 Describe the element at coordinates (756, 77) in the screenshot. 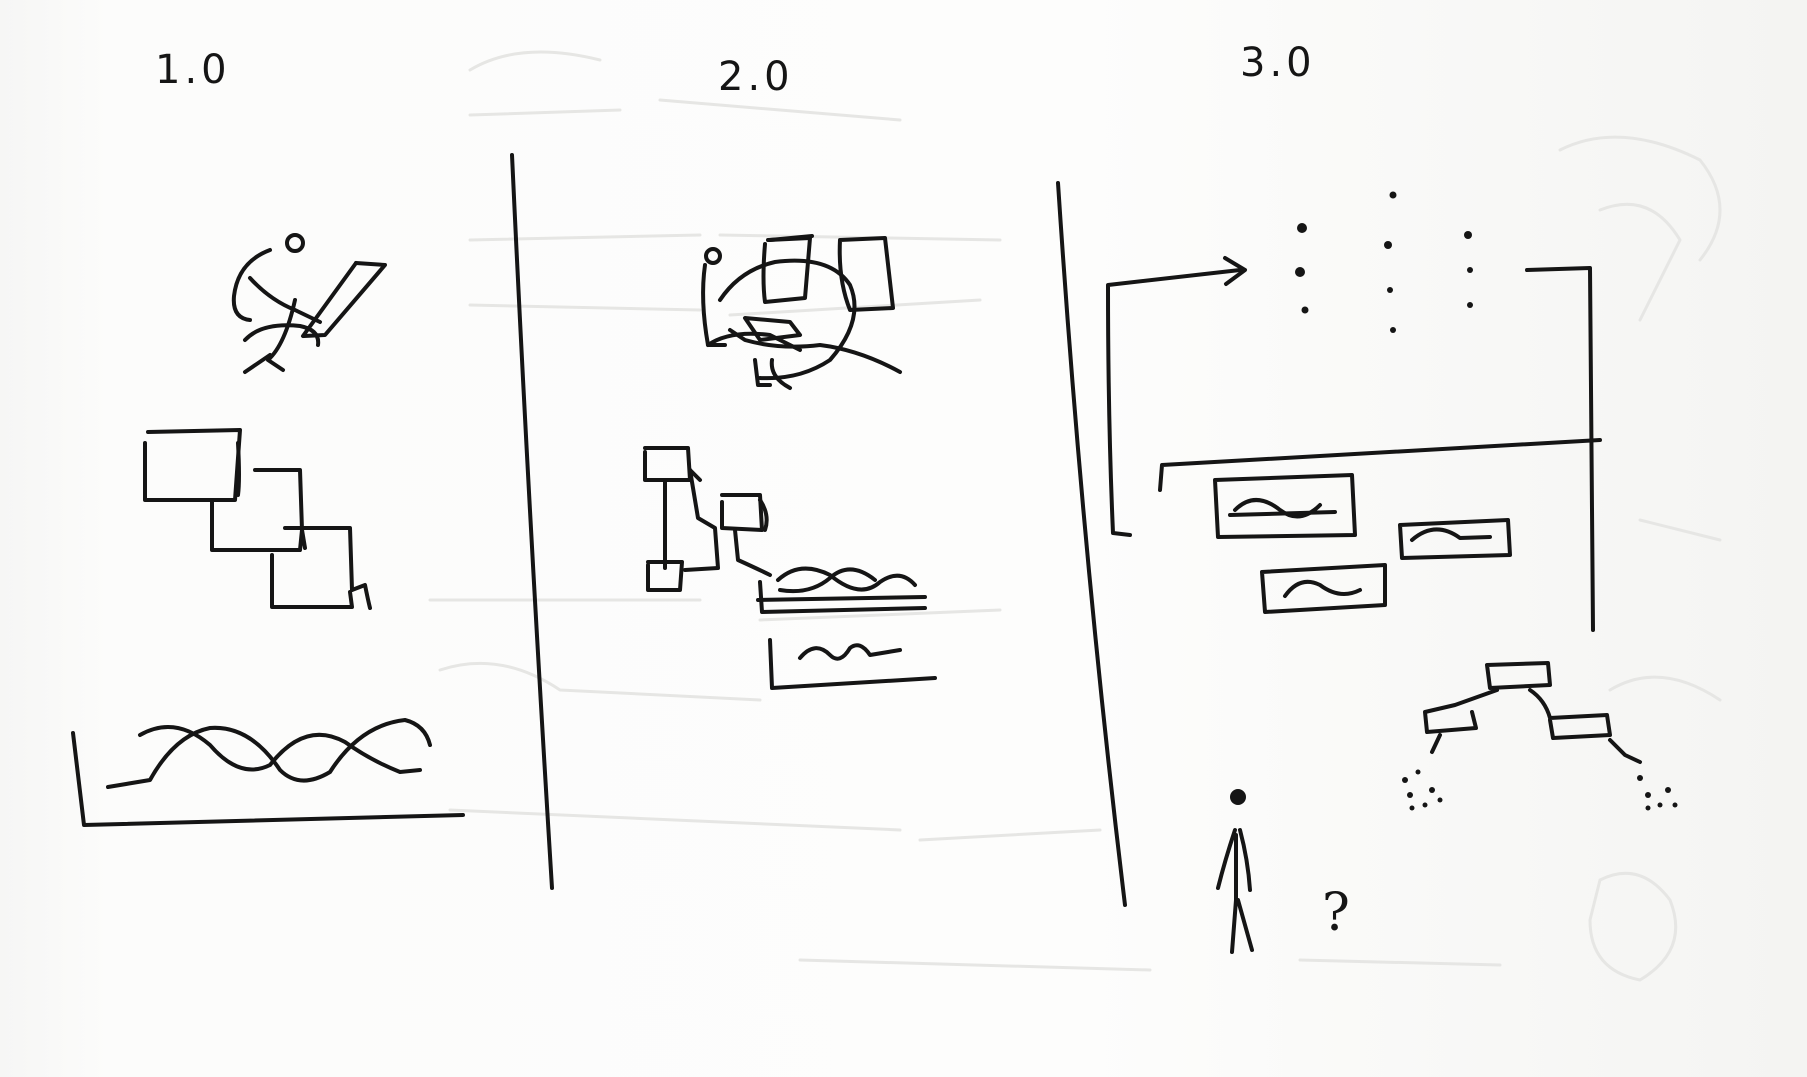

I see `panel-label-2: 2.0` at that location.